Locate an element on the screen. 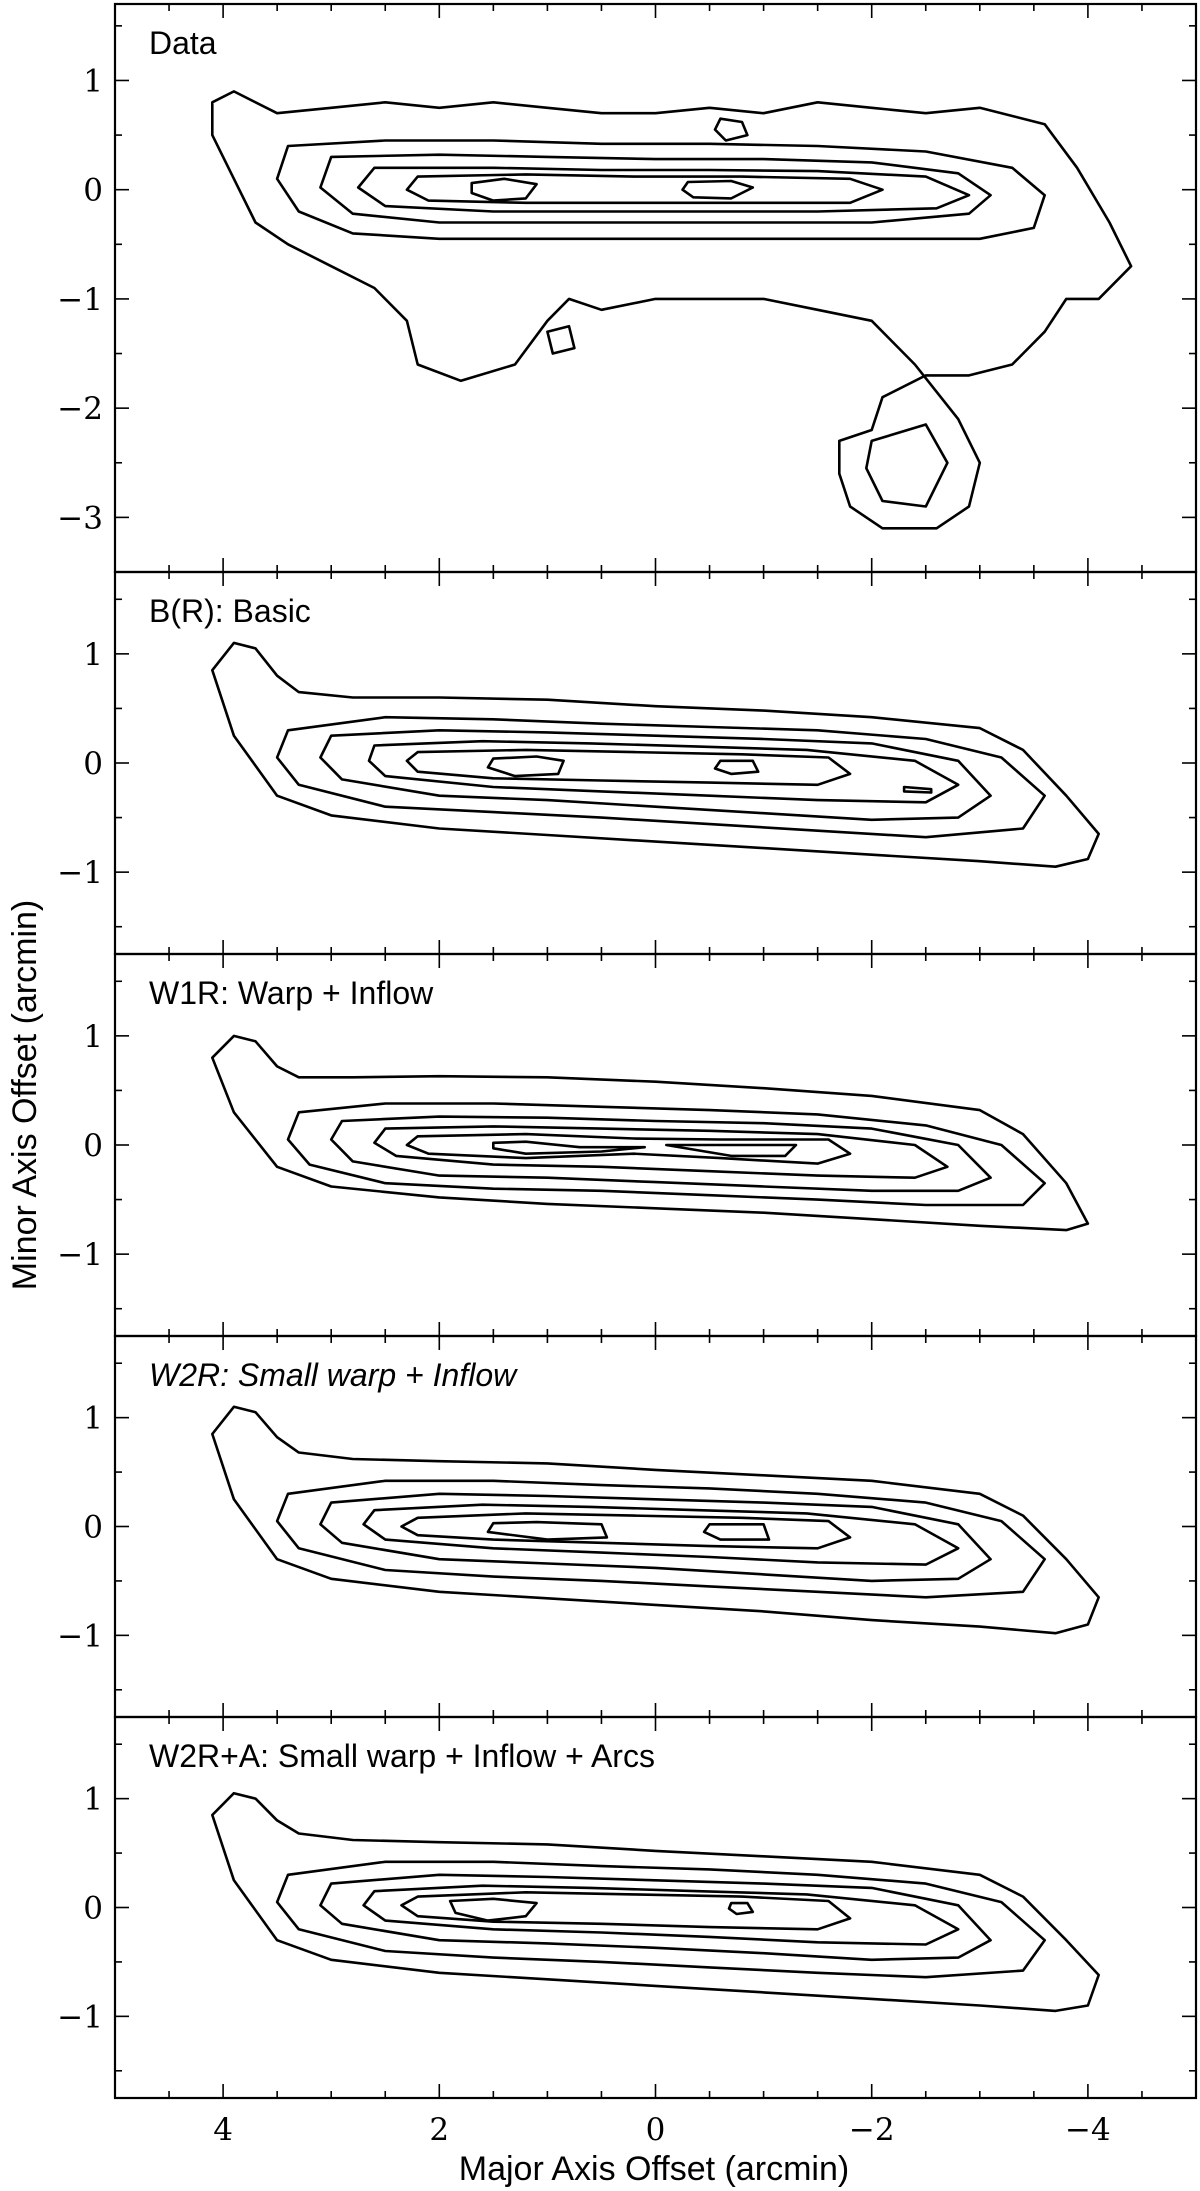  y-tick-label: −3 is located at coordinates (80, 518).